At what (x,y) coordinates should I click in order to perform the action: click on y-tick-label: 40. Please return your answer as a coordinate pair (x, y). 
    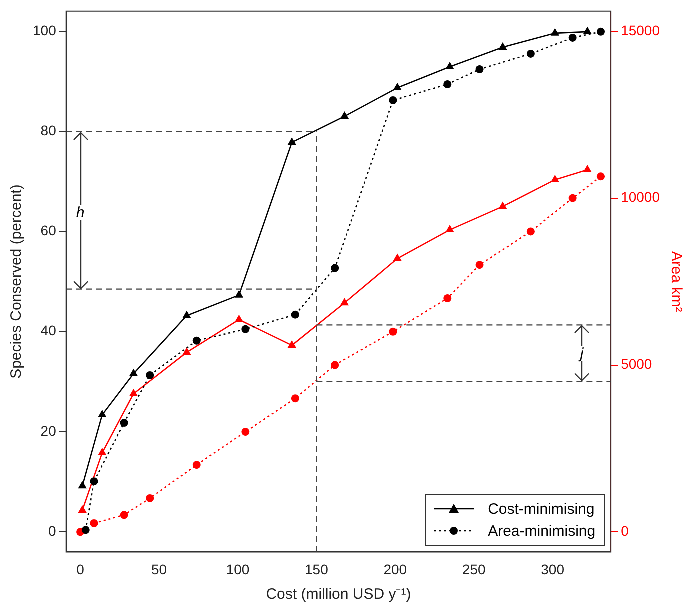
    Looking at the image, I should click on (48, 330).